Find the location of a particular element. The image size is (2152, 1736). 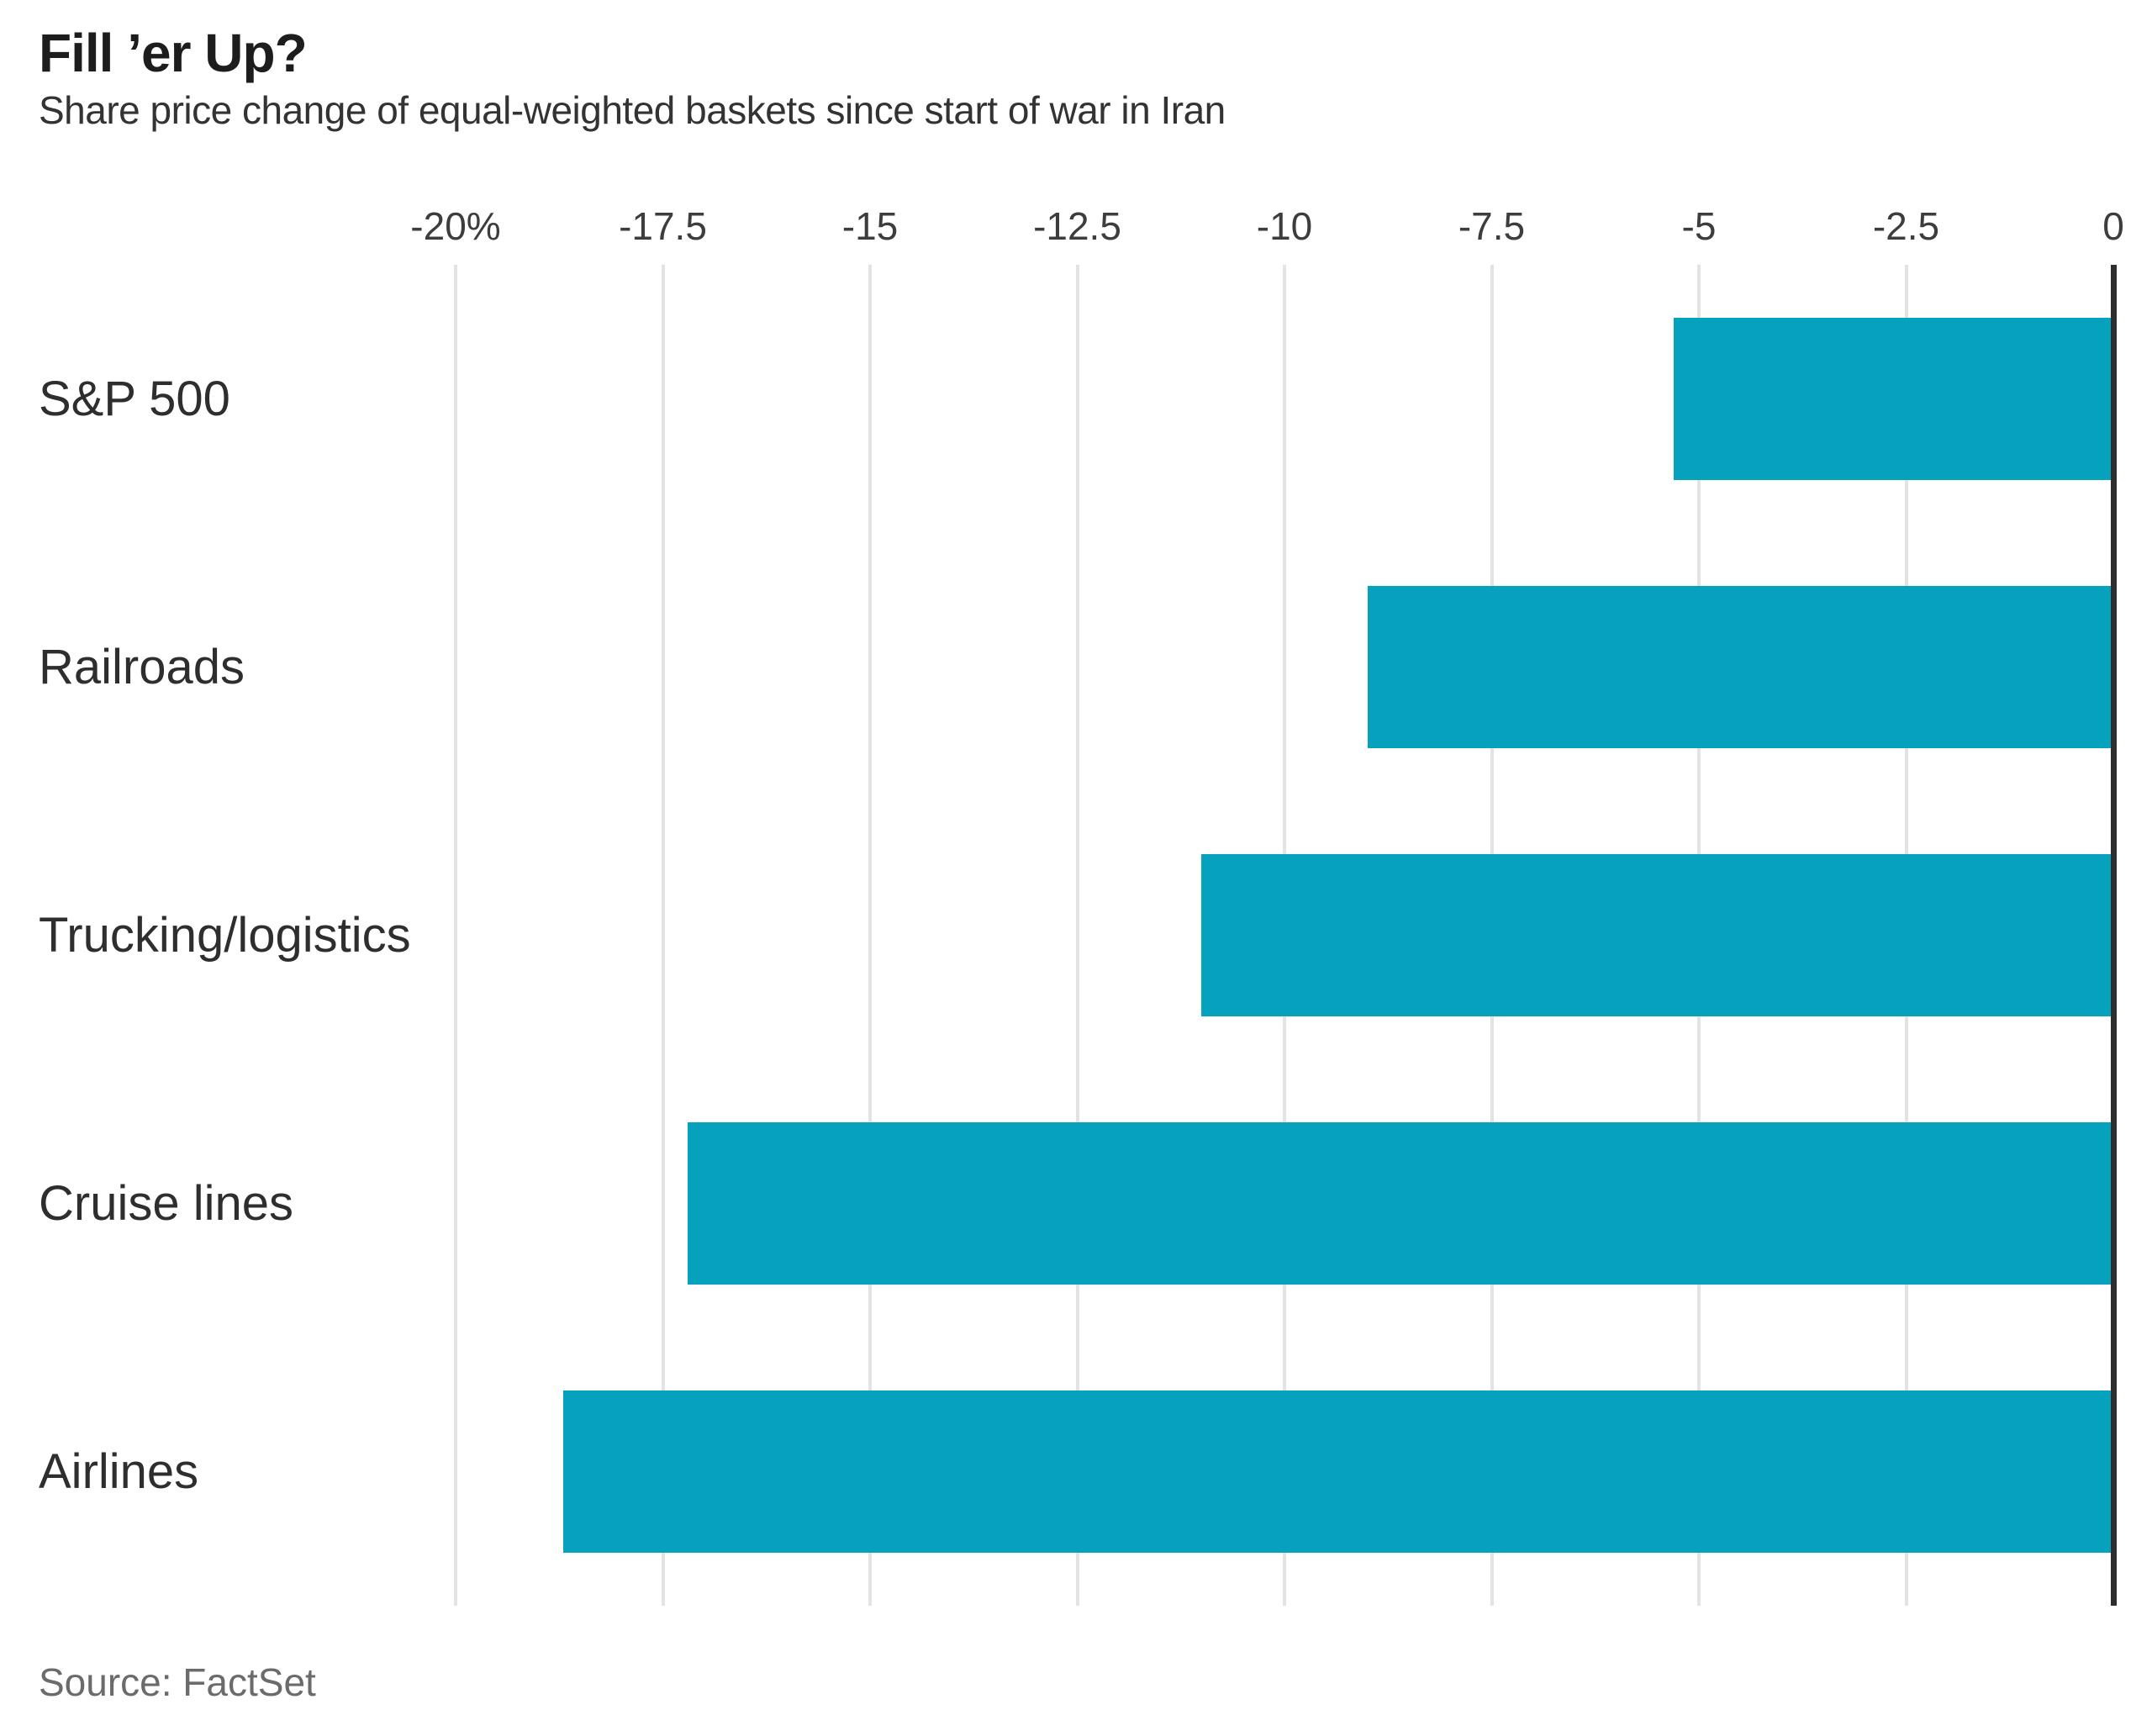

zero-axis-line is located at coordinates (2114, 935).